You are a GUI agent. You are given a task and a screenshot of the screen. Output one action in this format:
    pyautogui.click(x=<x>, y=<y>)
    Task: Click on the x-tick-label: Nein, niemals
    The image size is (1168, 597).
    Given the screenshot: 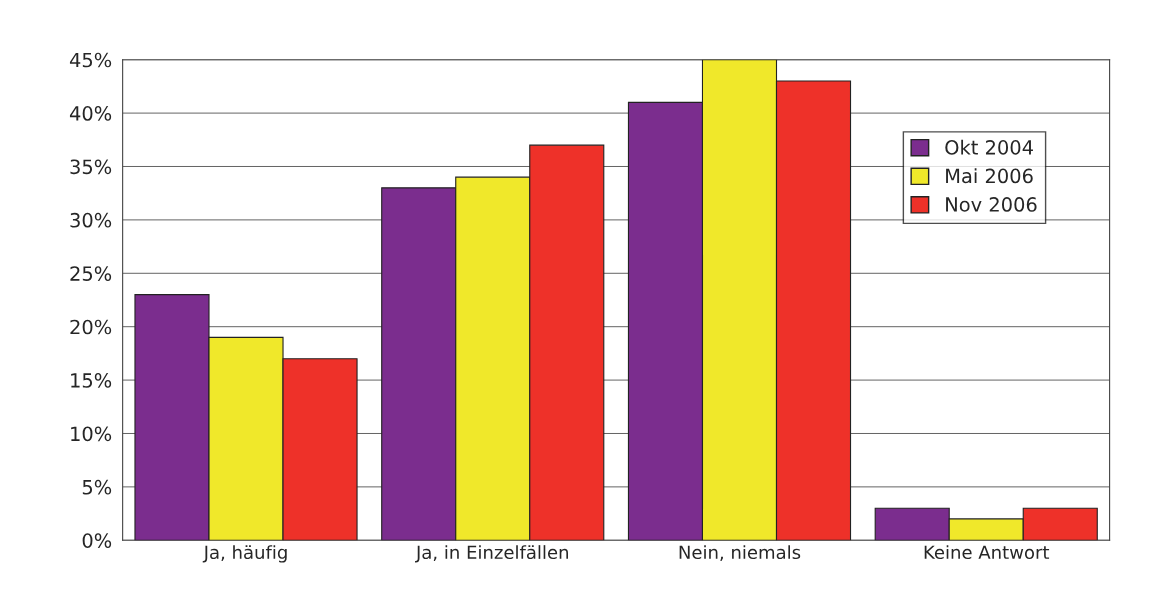 What is the action you would take?
    pyautogui.click(x=740, y=553)
    